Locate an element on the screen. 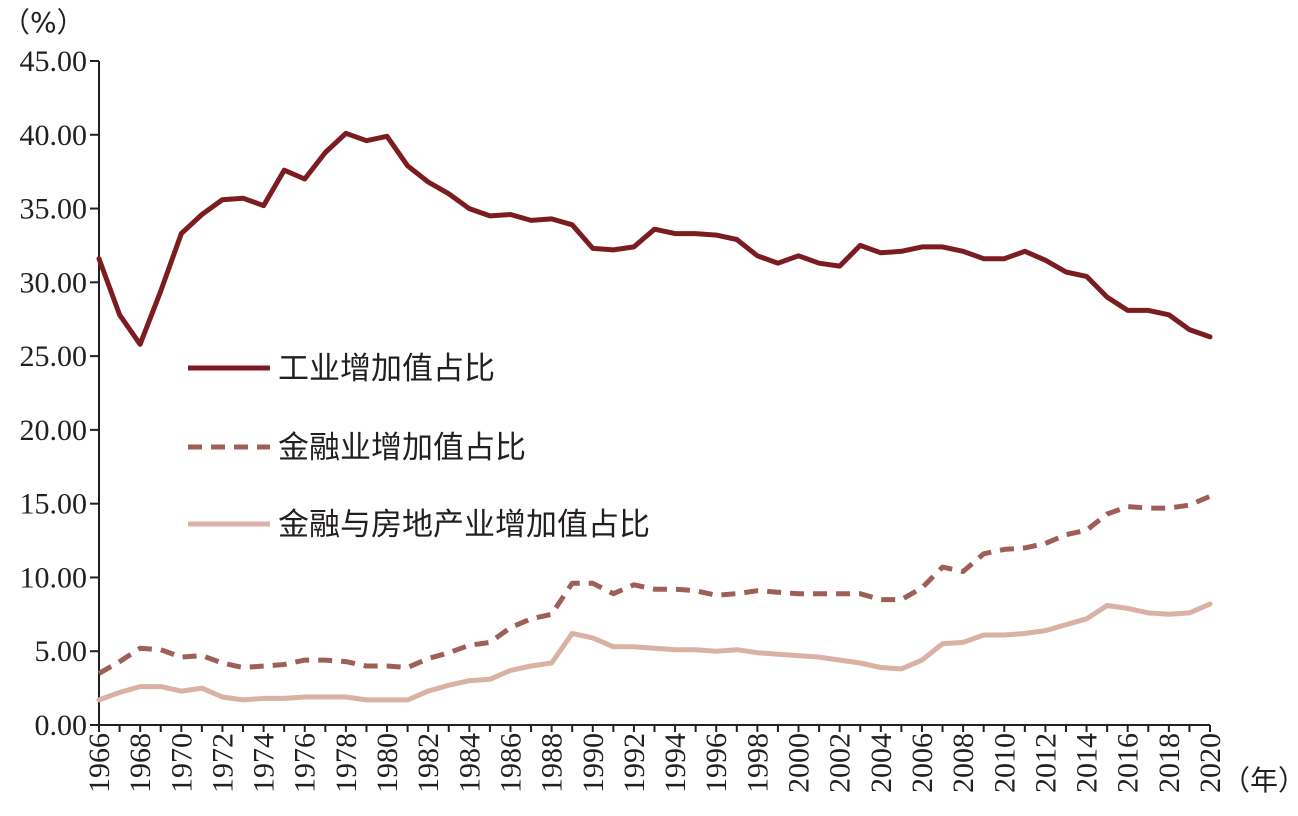  x-tick-label: 1986 is located at coordinates (510, 763).